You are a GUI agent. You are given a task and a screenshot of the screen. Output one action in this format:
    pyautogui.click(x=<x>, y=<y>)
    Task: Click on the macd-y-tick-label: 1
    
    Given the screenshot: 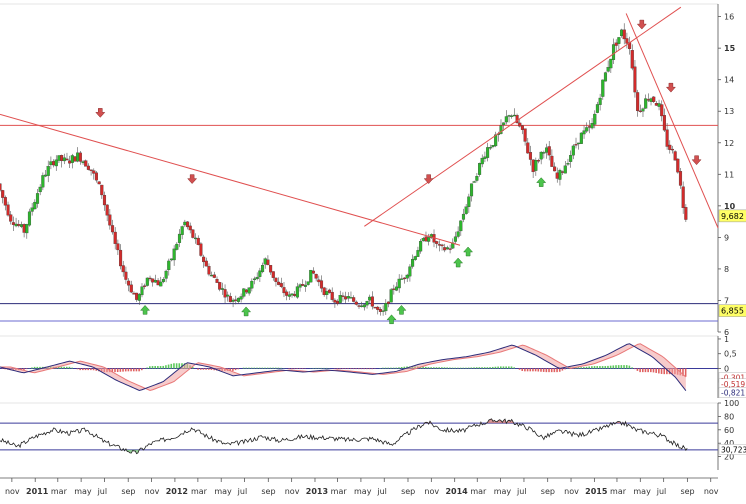 What is the action you would take?
    pyautogui.click(x=726, y=339)
    